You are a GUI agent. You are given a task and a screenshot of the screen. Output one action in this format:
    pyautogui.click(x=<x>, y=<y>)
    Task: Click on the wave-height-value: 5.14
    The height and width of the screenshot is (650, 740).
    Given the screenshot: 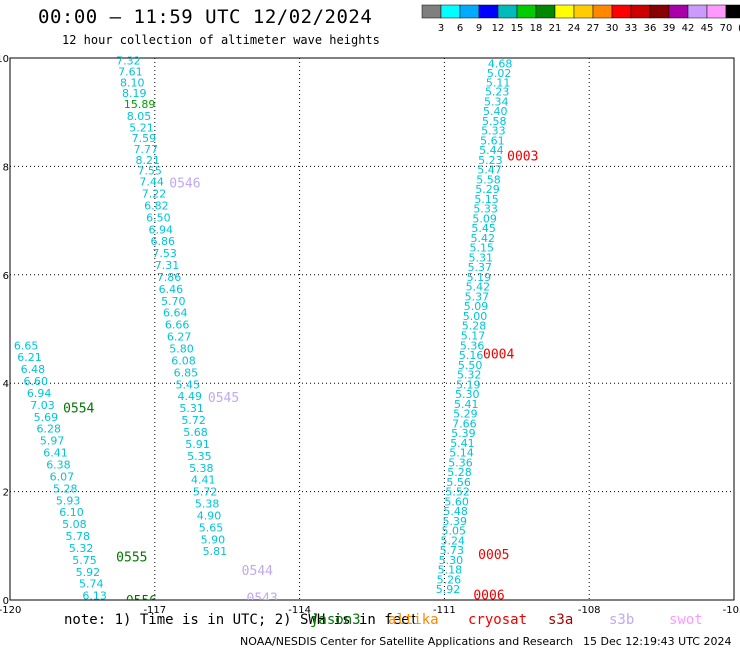 What is the action you would take?
    pyautogui.click(x=461, y=453)
    